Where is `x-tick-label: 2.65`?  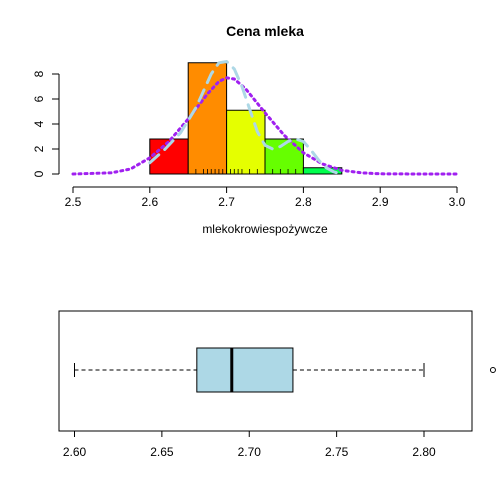
x-tick-label: 2.65 is located at coordinates (162, 452).